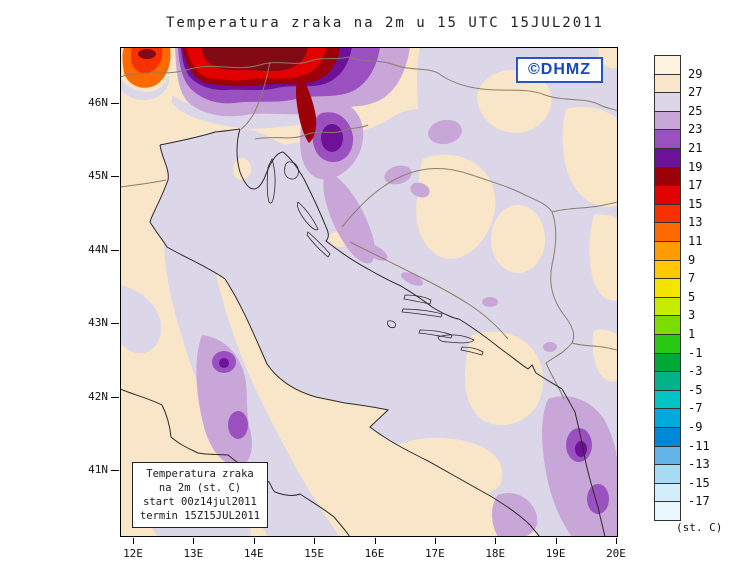 The width and height of the screenshot is (740, 582). Describe the element at coordinates (699, 482) in the screenshot. I see `colorbar-tick-label: -15` at that location.